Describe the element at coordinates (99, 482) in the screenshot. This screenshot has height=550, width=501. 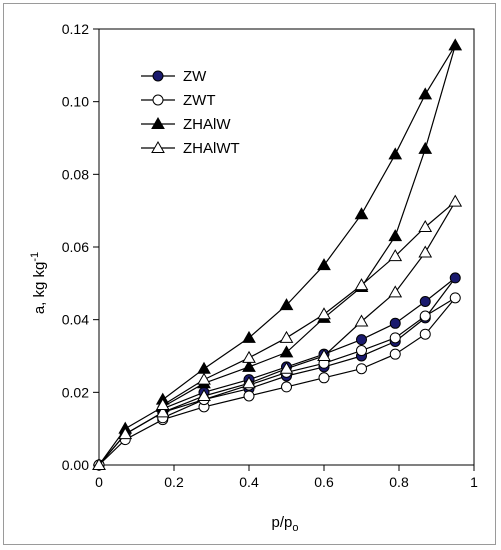
I see `x-tick-label: 0` at that location.